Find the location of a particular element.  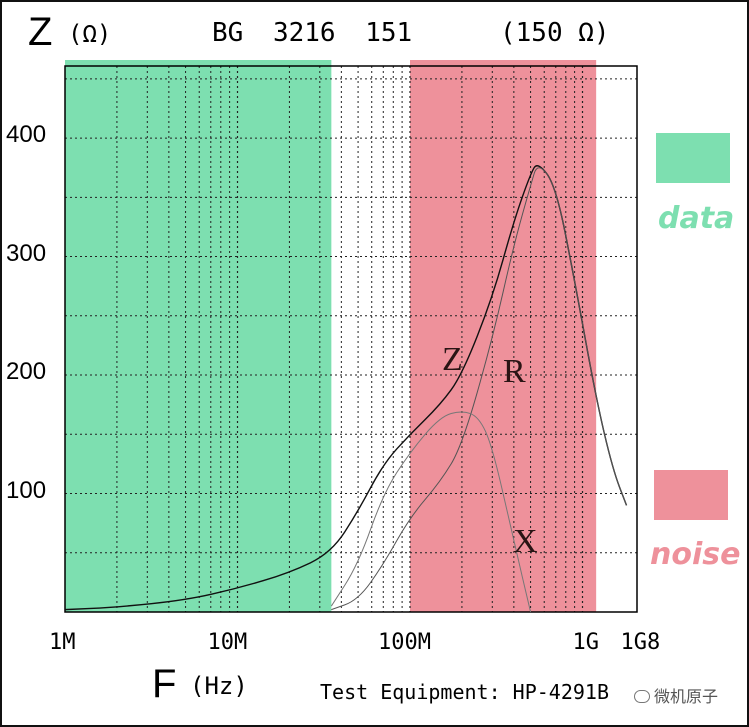

legend-label-noise: noise is located at coordinates (695, 554).